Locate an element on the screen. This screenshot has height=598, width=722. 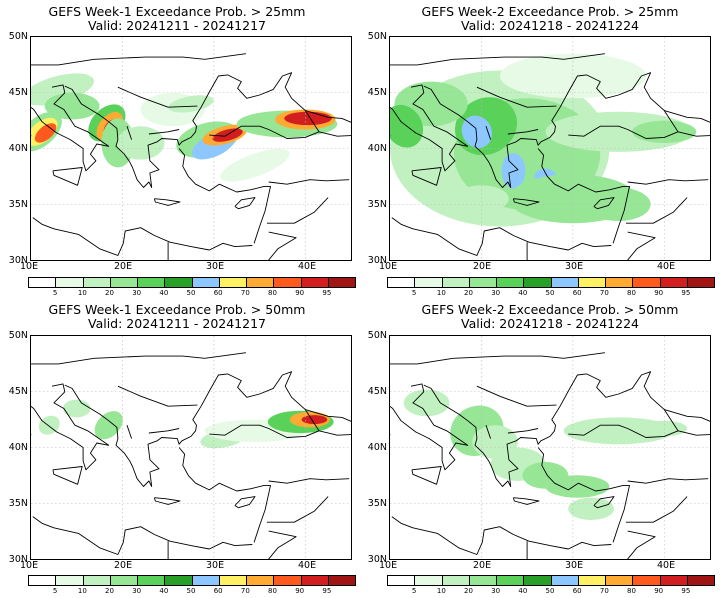
panel-valid-dates: Valid: 20241218 - 20241224 is located at coordinates (549, 25).